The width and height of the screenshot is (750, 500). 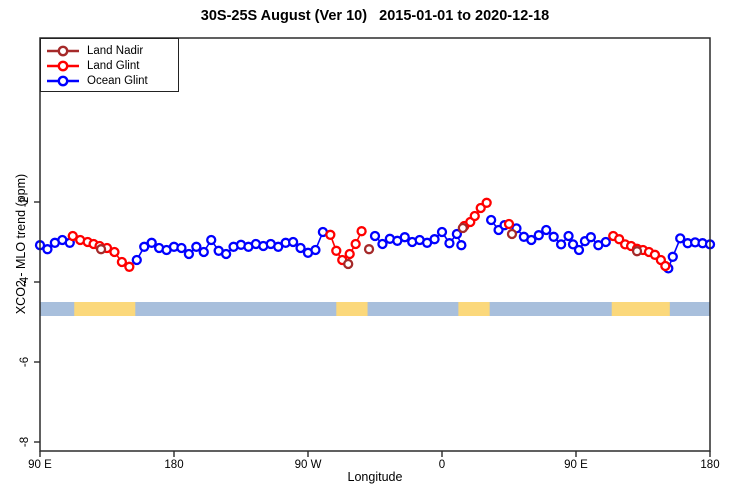 I want to click on surface-band-ocean, so click(x=375, y=309).